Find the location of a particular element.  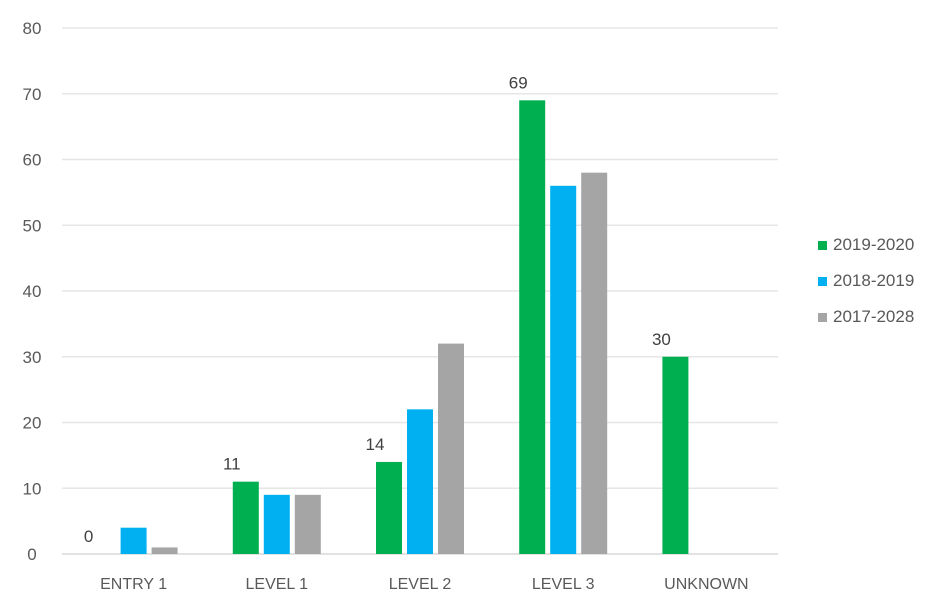

legend-item-series-1: 2018-2019 is located at coordinates (866, 281).